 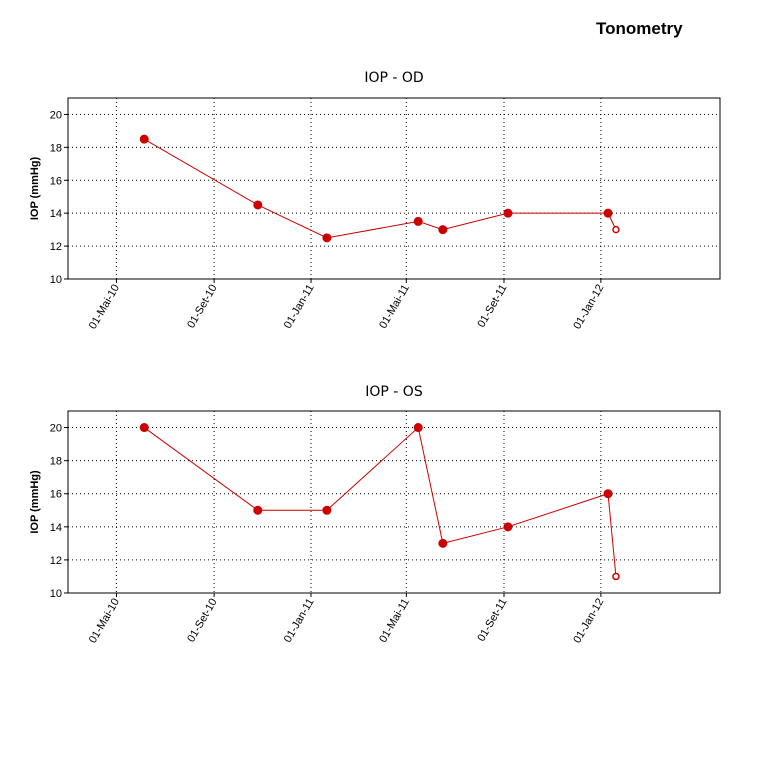 What do you see at coordinates (394, 392) in the screenshot?
I see `chart-title: IOP - OS` at bounding box center [394, 392].